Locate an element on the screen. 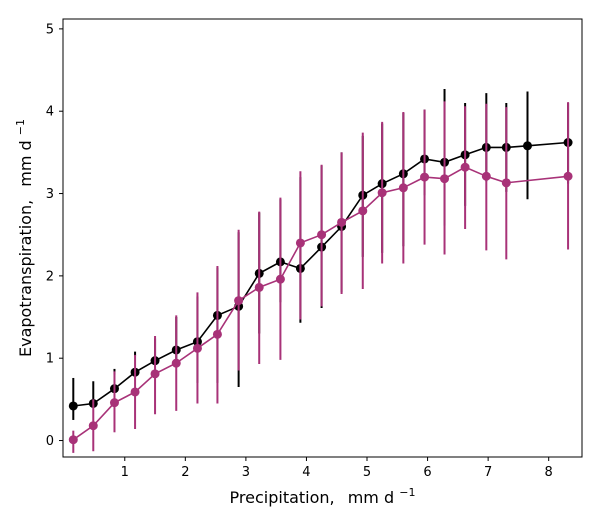 The image size is (600, 525). x-tick-label: 6 is located at coordinates (427, 472).